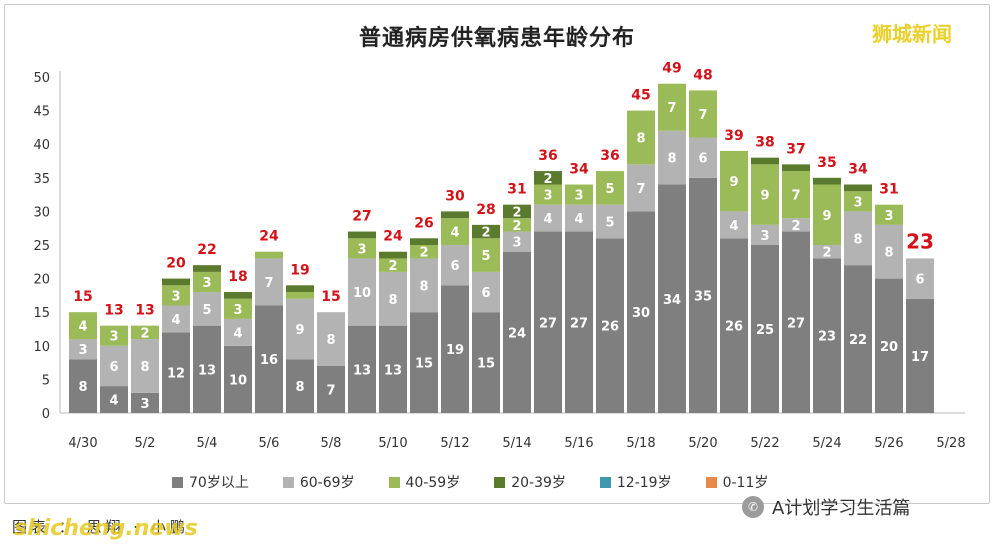 Image resolution: width=994 pixels, height=550 pixels. I want to click on watermark-top: 狮城新闻, so click(912, 34).